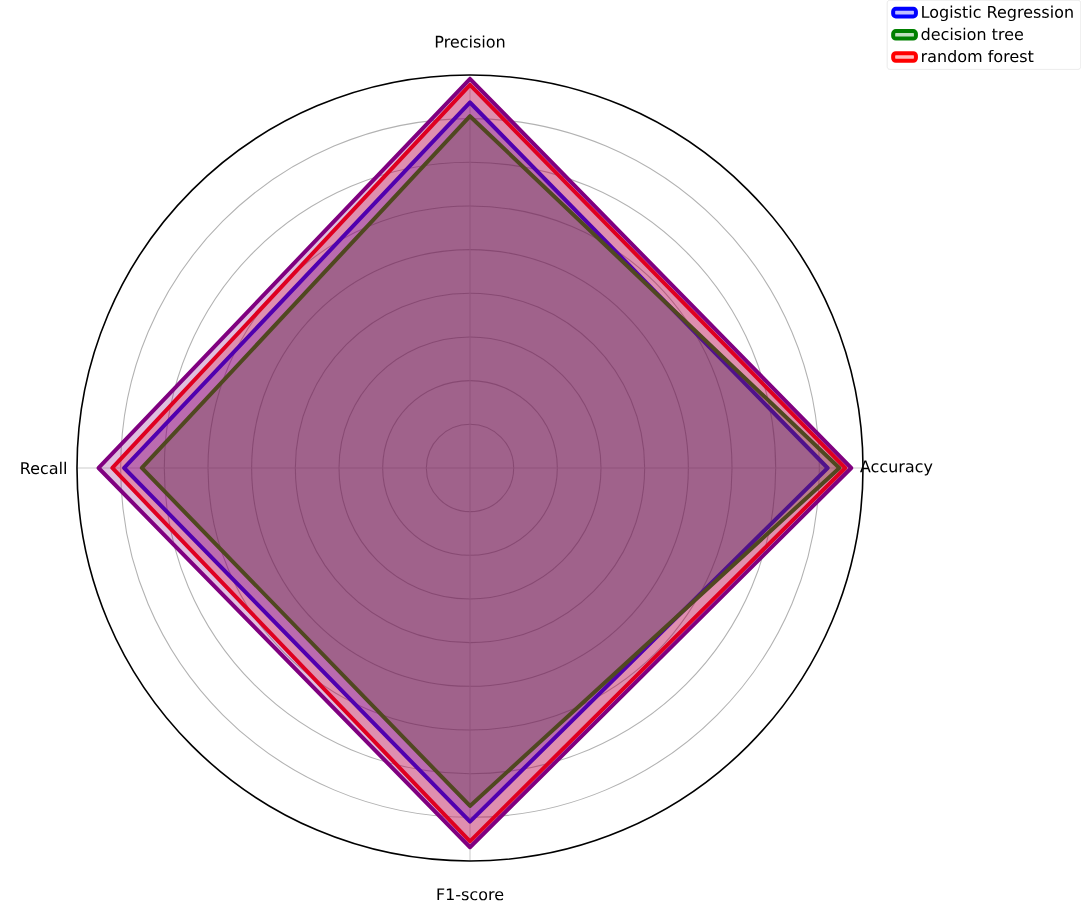 The width and height of the screenshot is (1081, 907). I want to click on spoke-label: F1-score, so click(470, 894).